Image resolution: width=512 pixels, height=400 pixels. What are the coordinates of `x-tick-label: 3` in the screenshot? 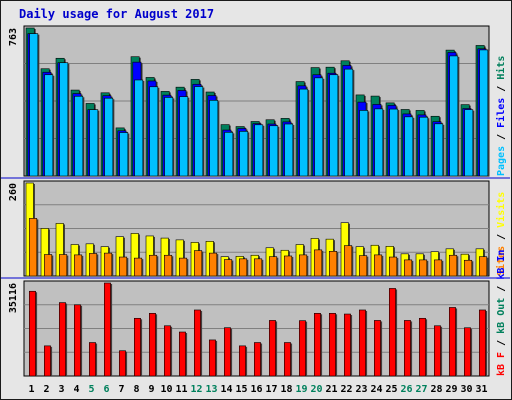 It's located at (61, 389).